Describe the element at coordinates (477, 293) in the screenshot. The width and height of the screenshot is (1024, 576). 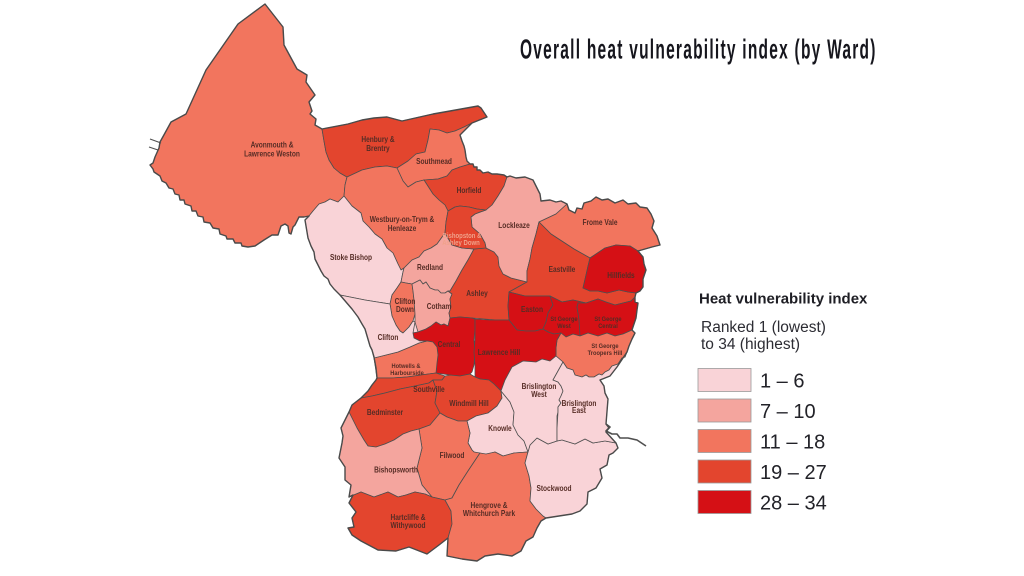
I see `svg-text: Ashley` at that location.